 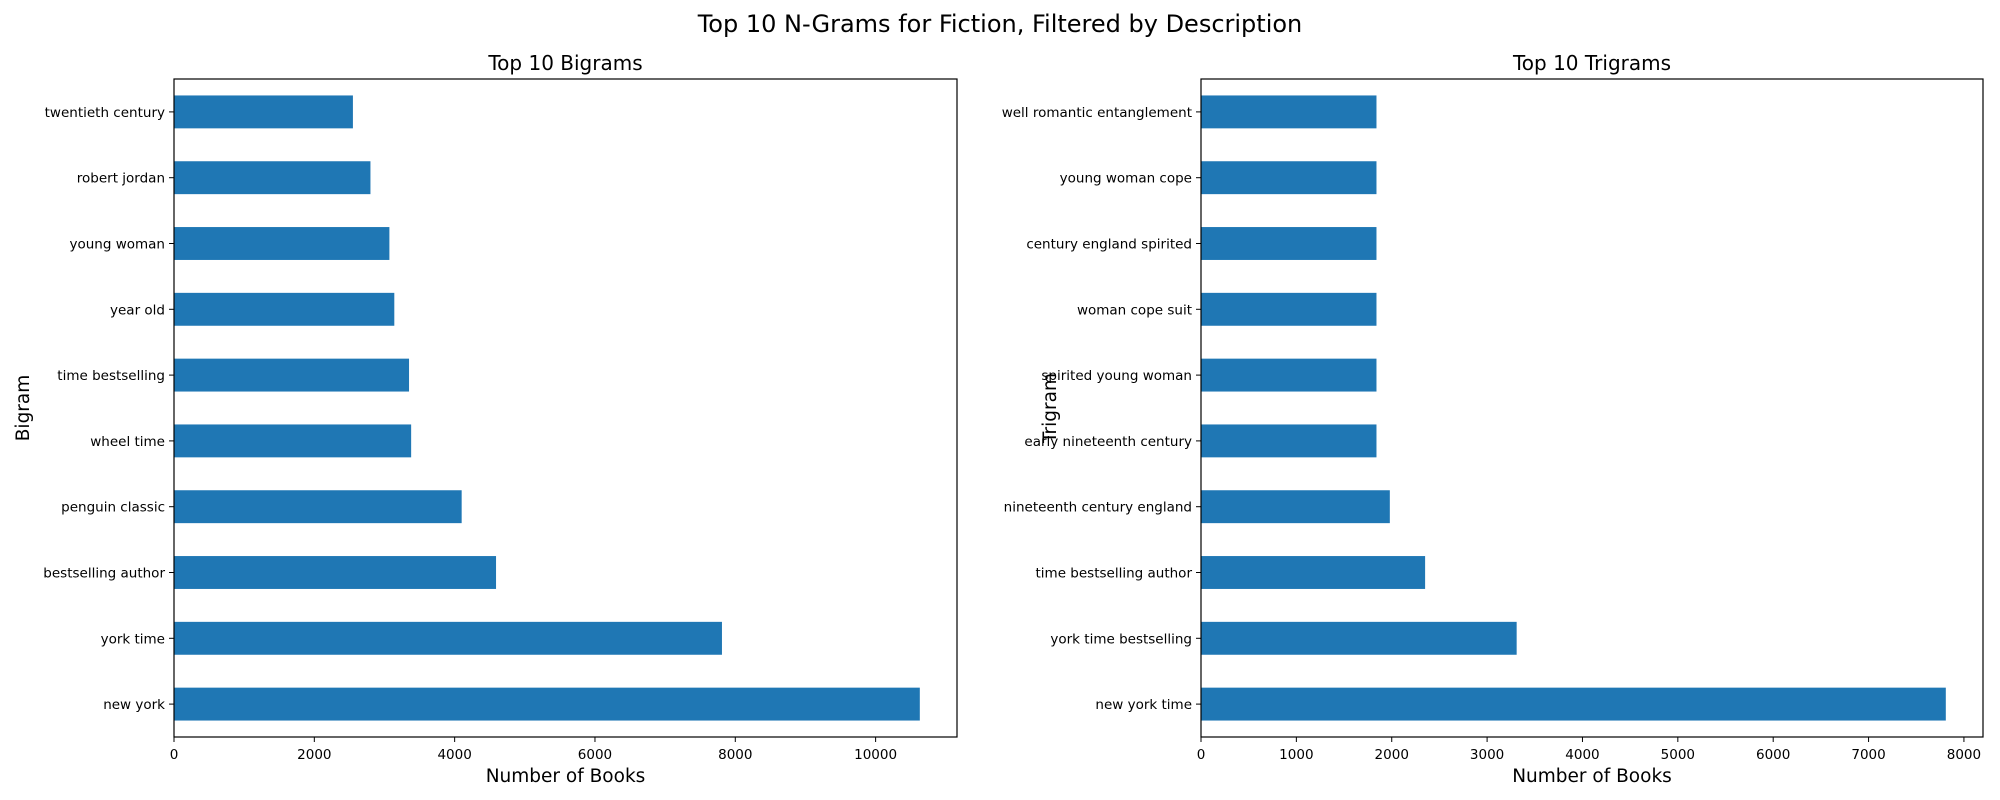 I want to click on bigram-chart-title: Top 10 Bigrams, so click(x=564, y=63).